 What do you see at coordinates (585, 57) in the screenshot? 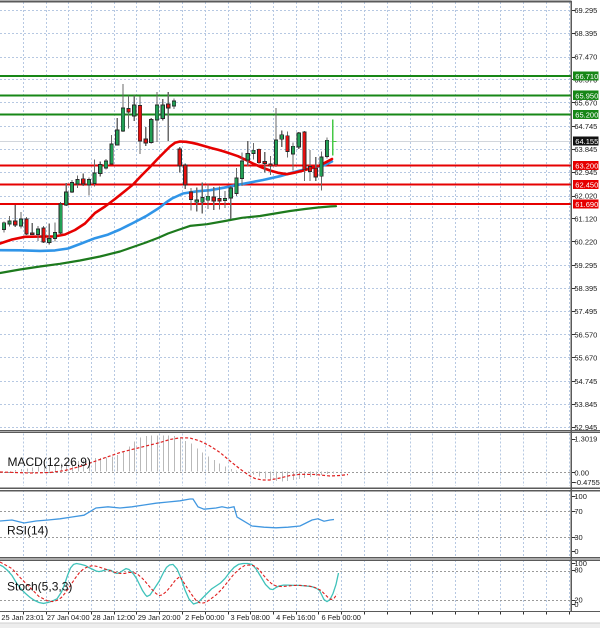
I see `svg-text: 67.470` at bounding box center [585, 57].